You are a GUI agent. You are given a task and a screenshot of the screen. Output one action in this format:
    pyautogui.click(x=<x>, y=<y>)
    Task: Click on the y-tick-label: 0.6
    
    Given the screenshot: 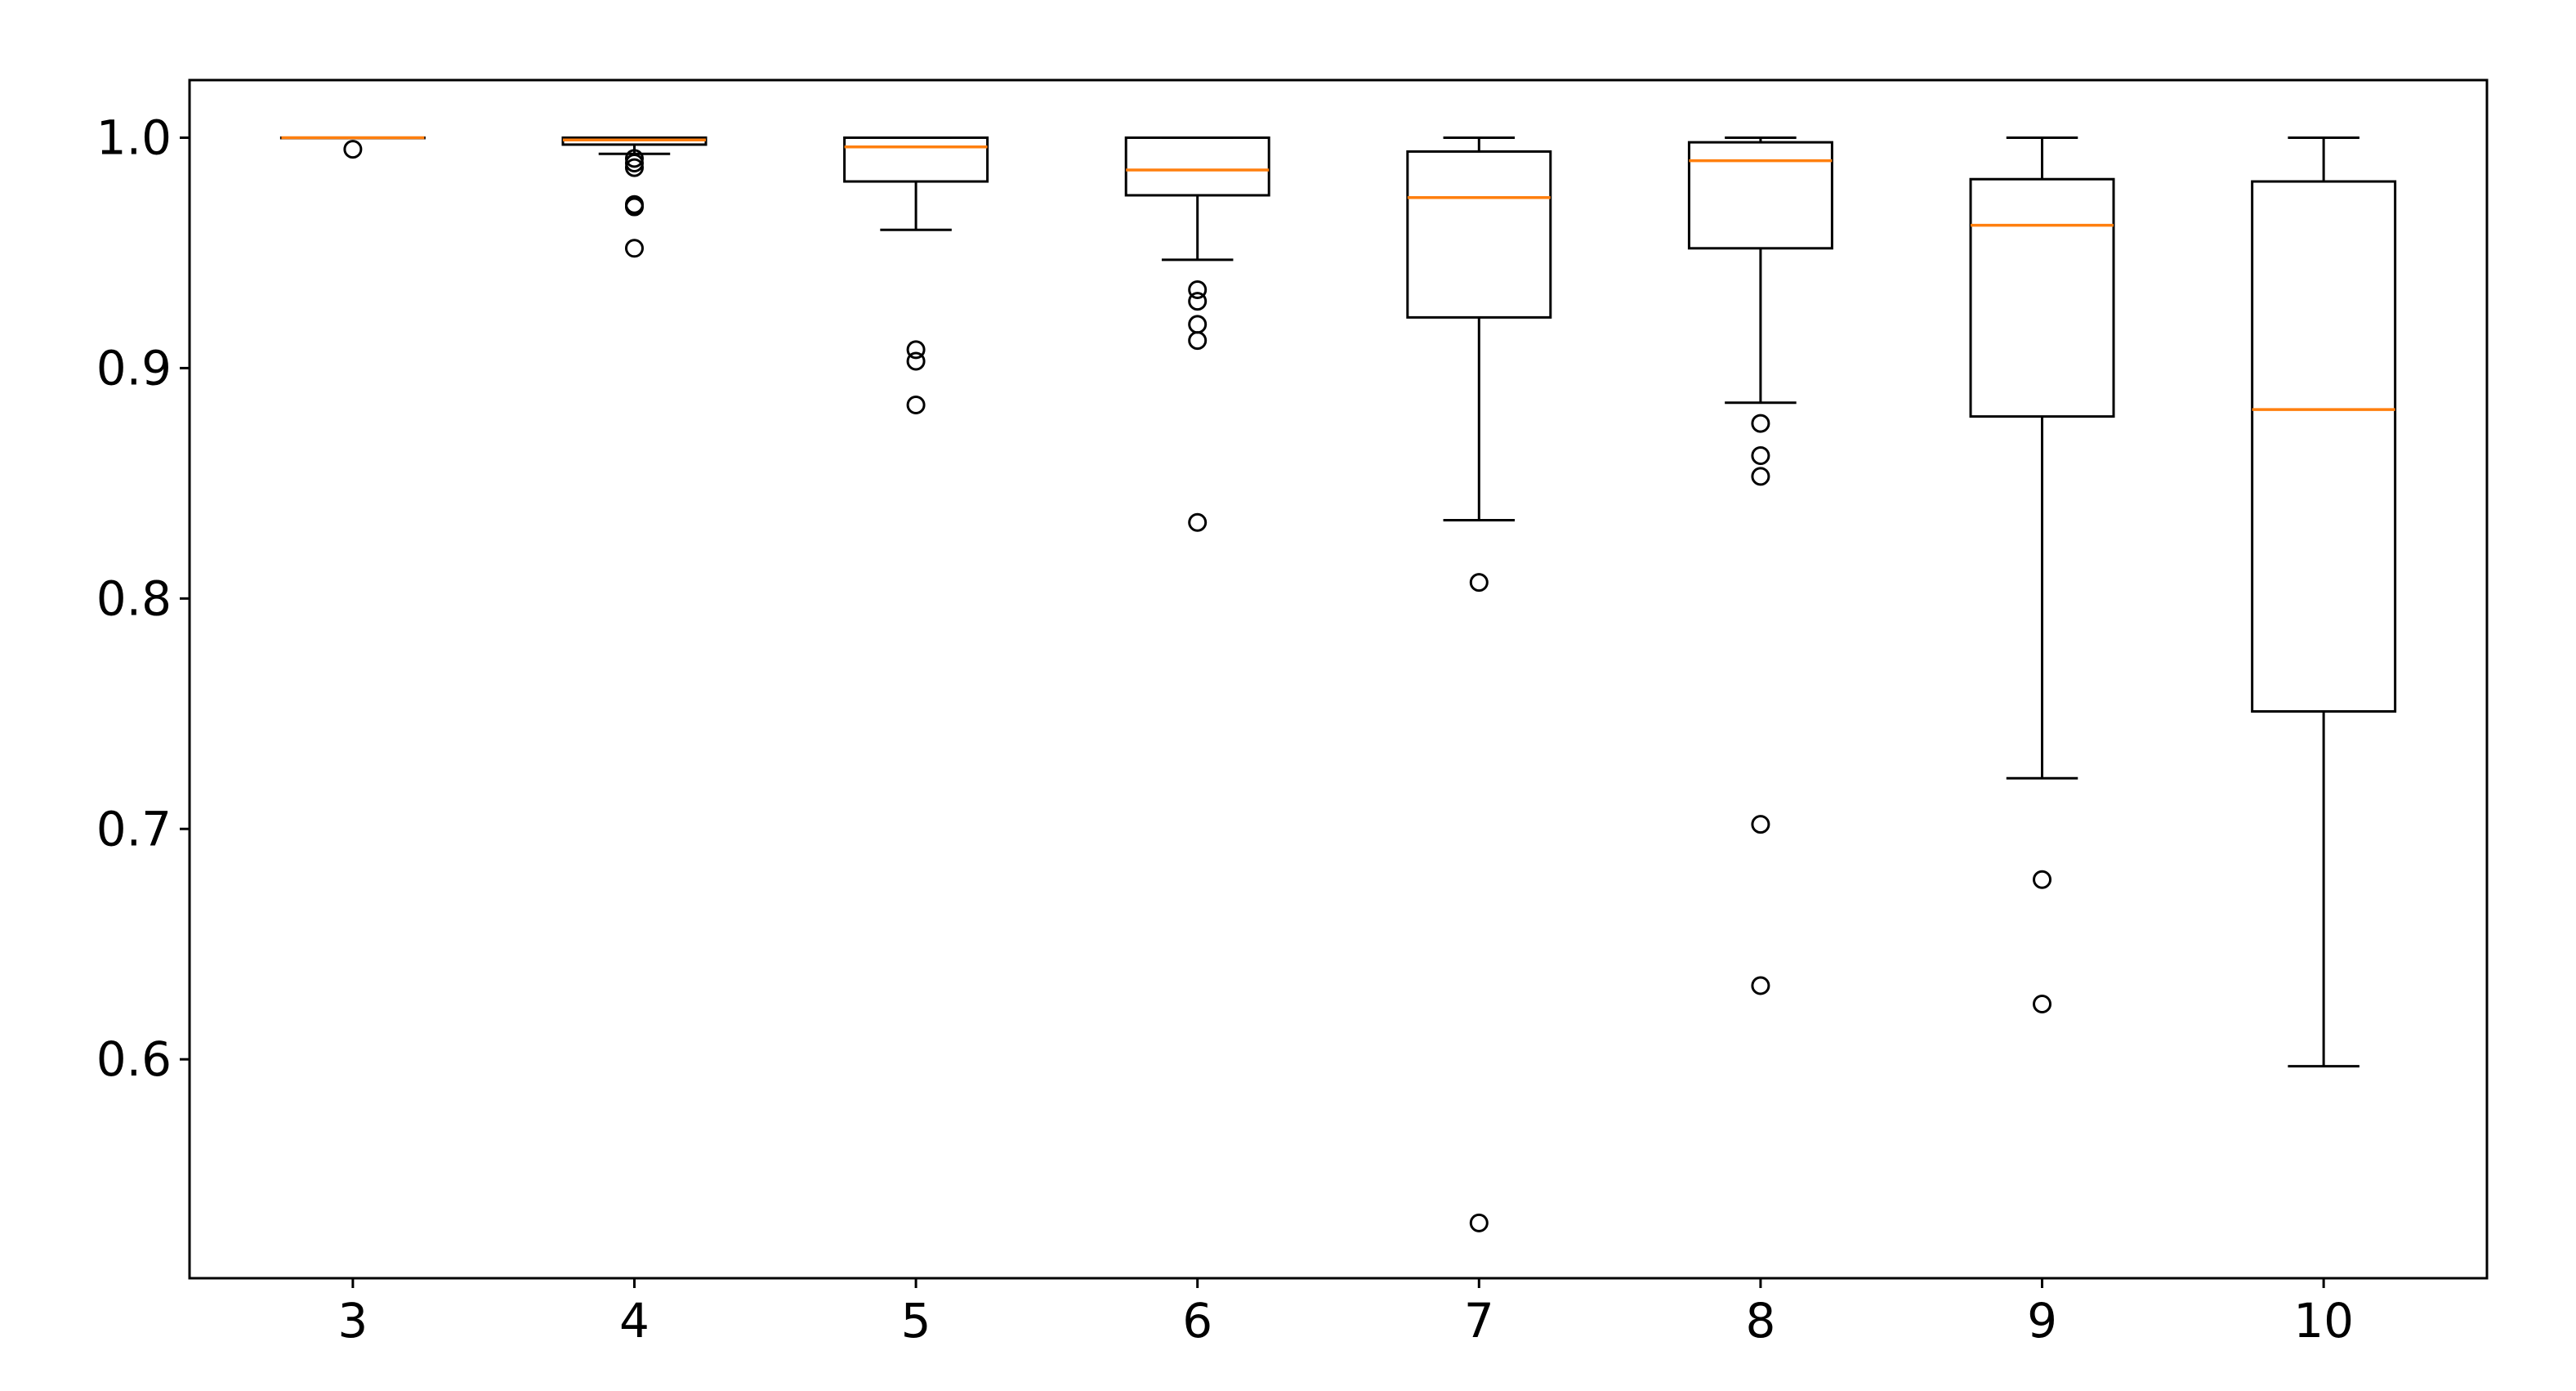 What is the action you would take?
    pyautogui.click(x=134, y=1059)
    